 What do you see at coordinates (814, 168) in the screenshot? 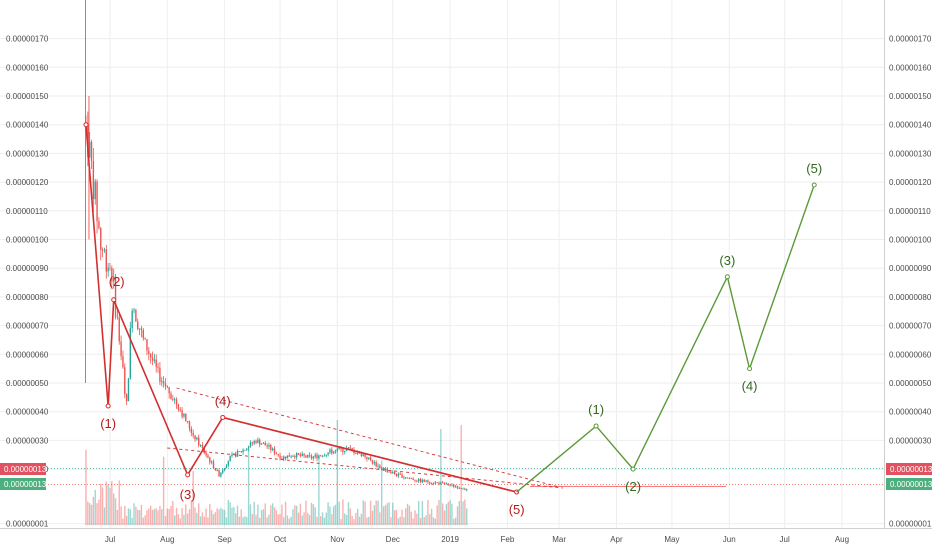
I see `wave-label-projection: (5)` at bounding box center [814, 168].